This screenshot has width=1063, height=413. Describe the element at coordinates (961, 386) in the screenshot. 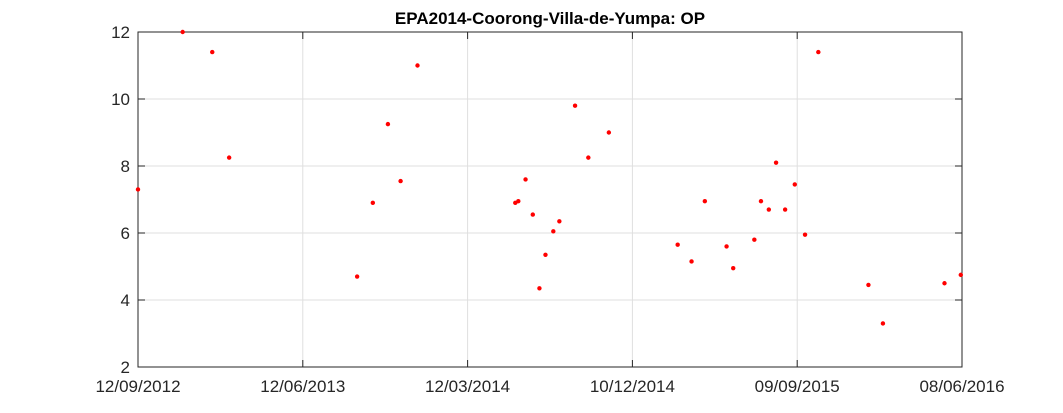

I see `x-tick-label: 08/06/2016` at that location.